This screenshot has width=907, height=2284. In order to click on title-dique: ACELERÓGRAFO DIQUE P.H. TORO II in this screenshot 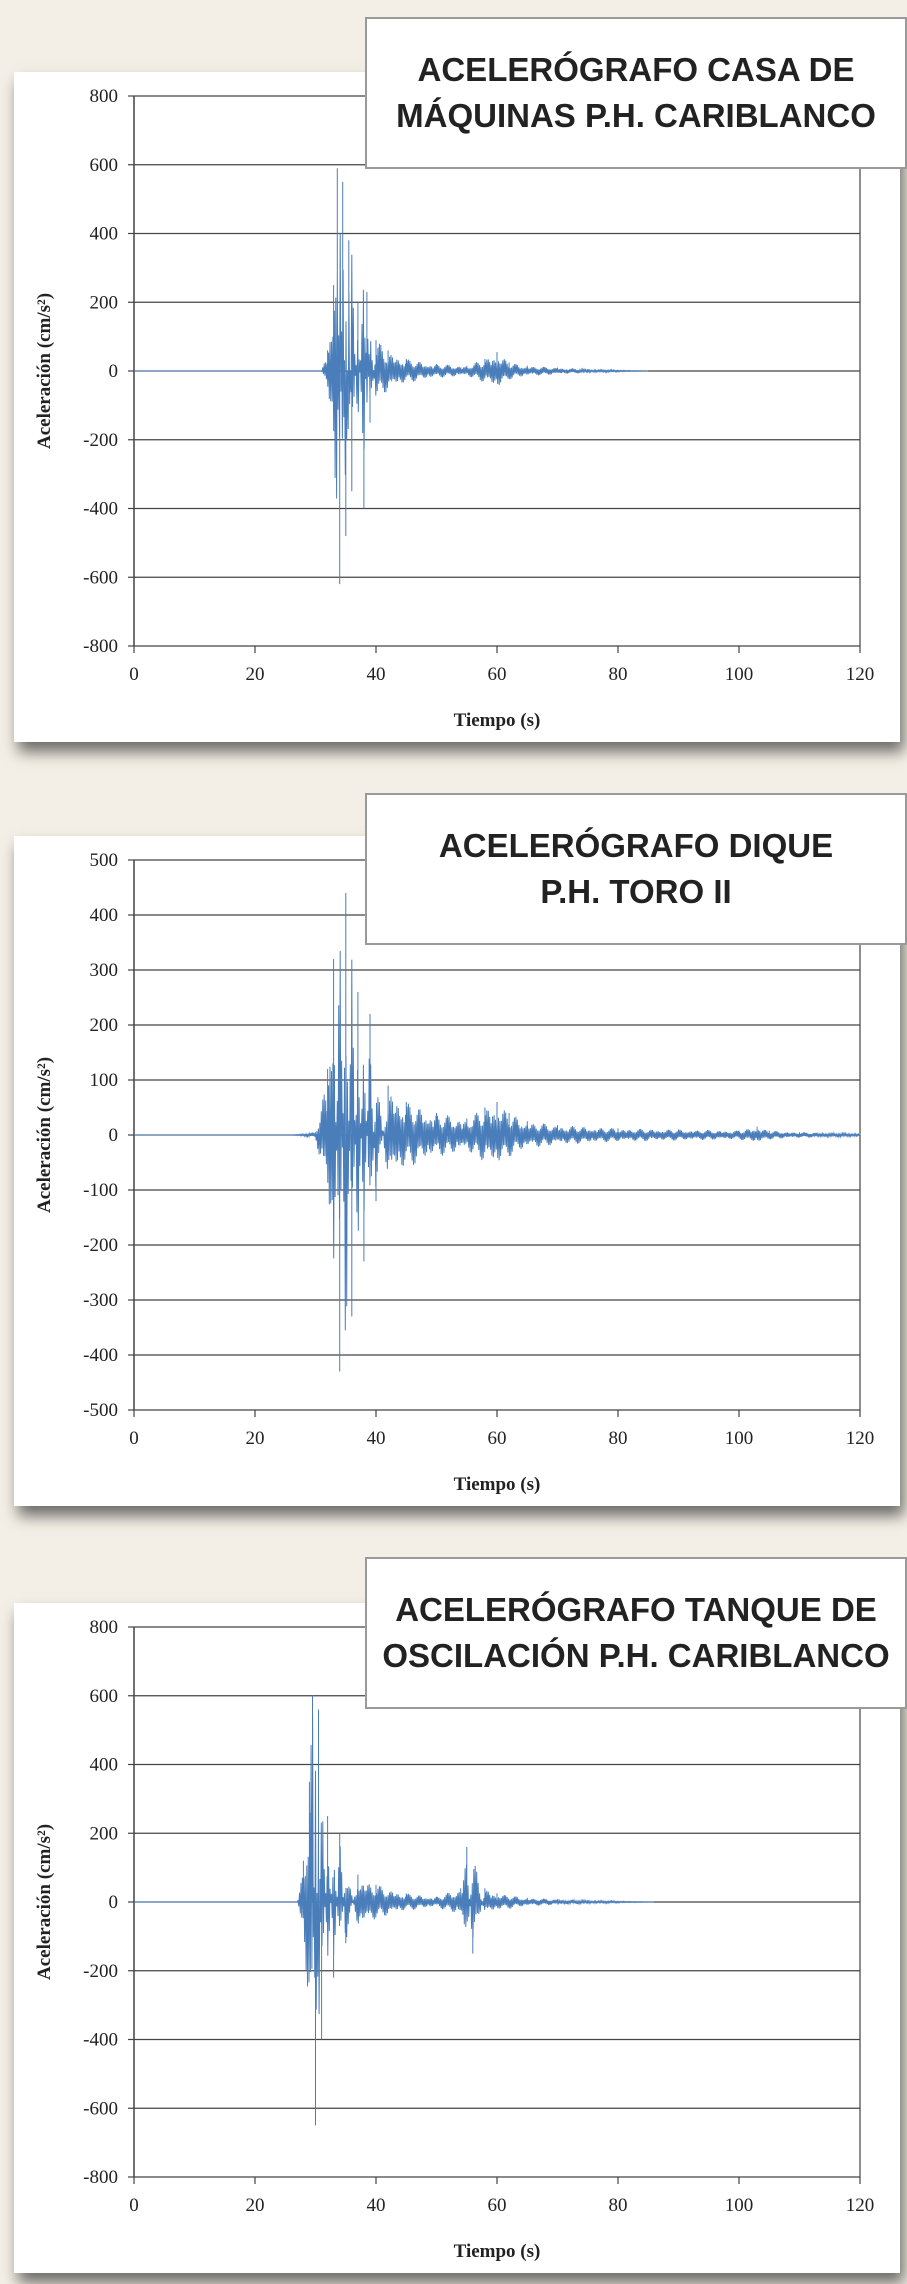, I will do `click(636, 869)`.